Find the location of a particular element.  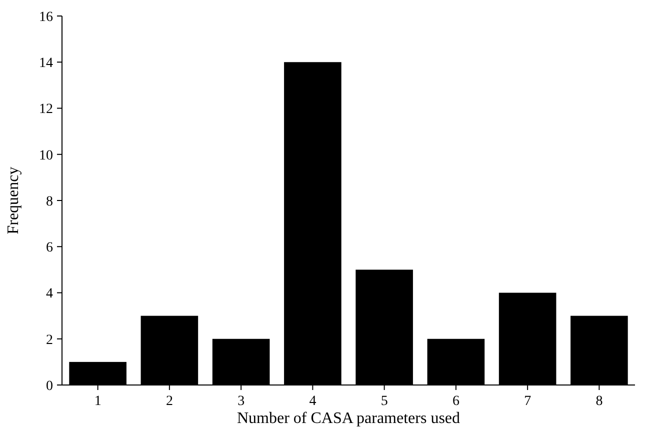

x-tick-label: 2 is located at coordinates (169, 401).